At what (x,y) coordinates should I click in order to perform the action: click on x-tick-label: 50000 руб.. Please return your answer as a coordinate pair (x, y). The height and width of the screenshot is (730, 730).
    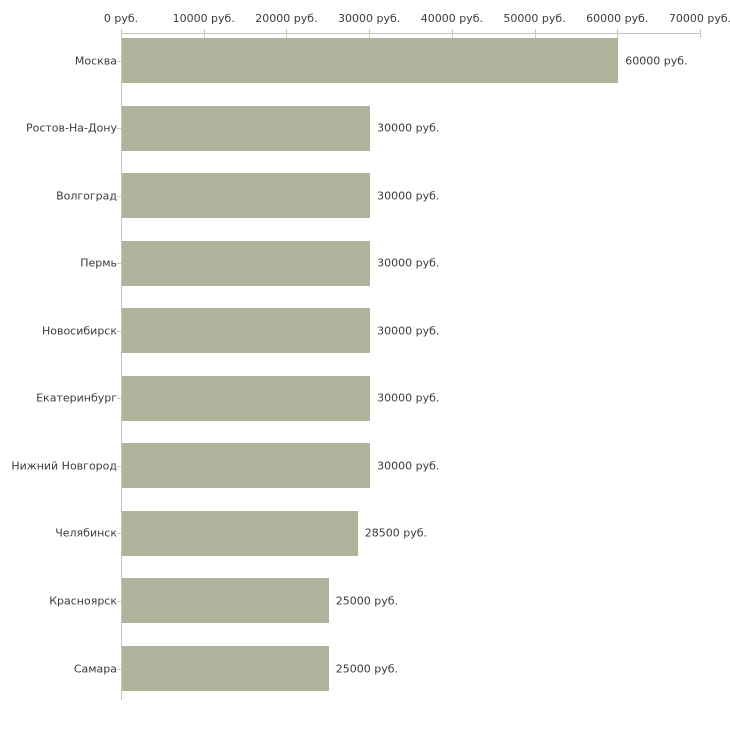
    Looking at the image, I should click on (534, 18).